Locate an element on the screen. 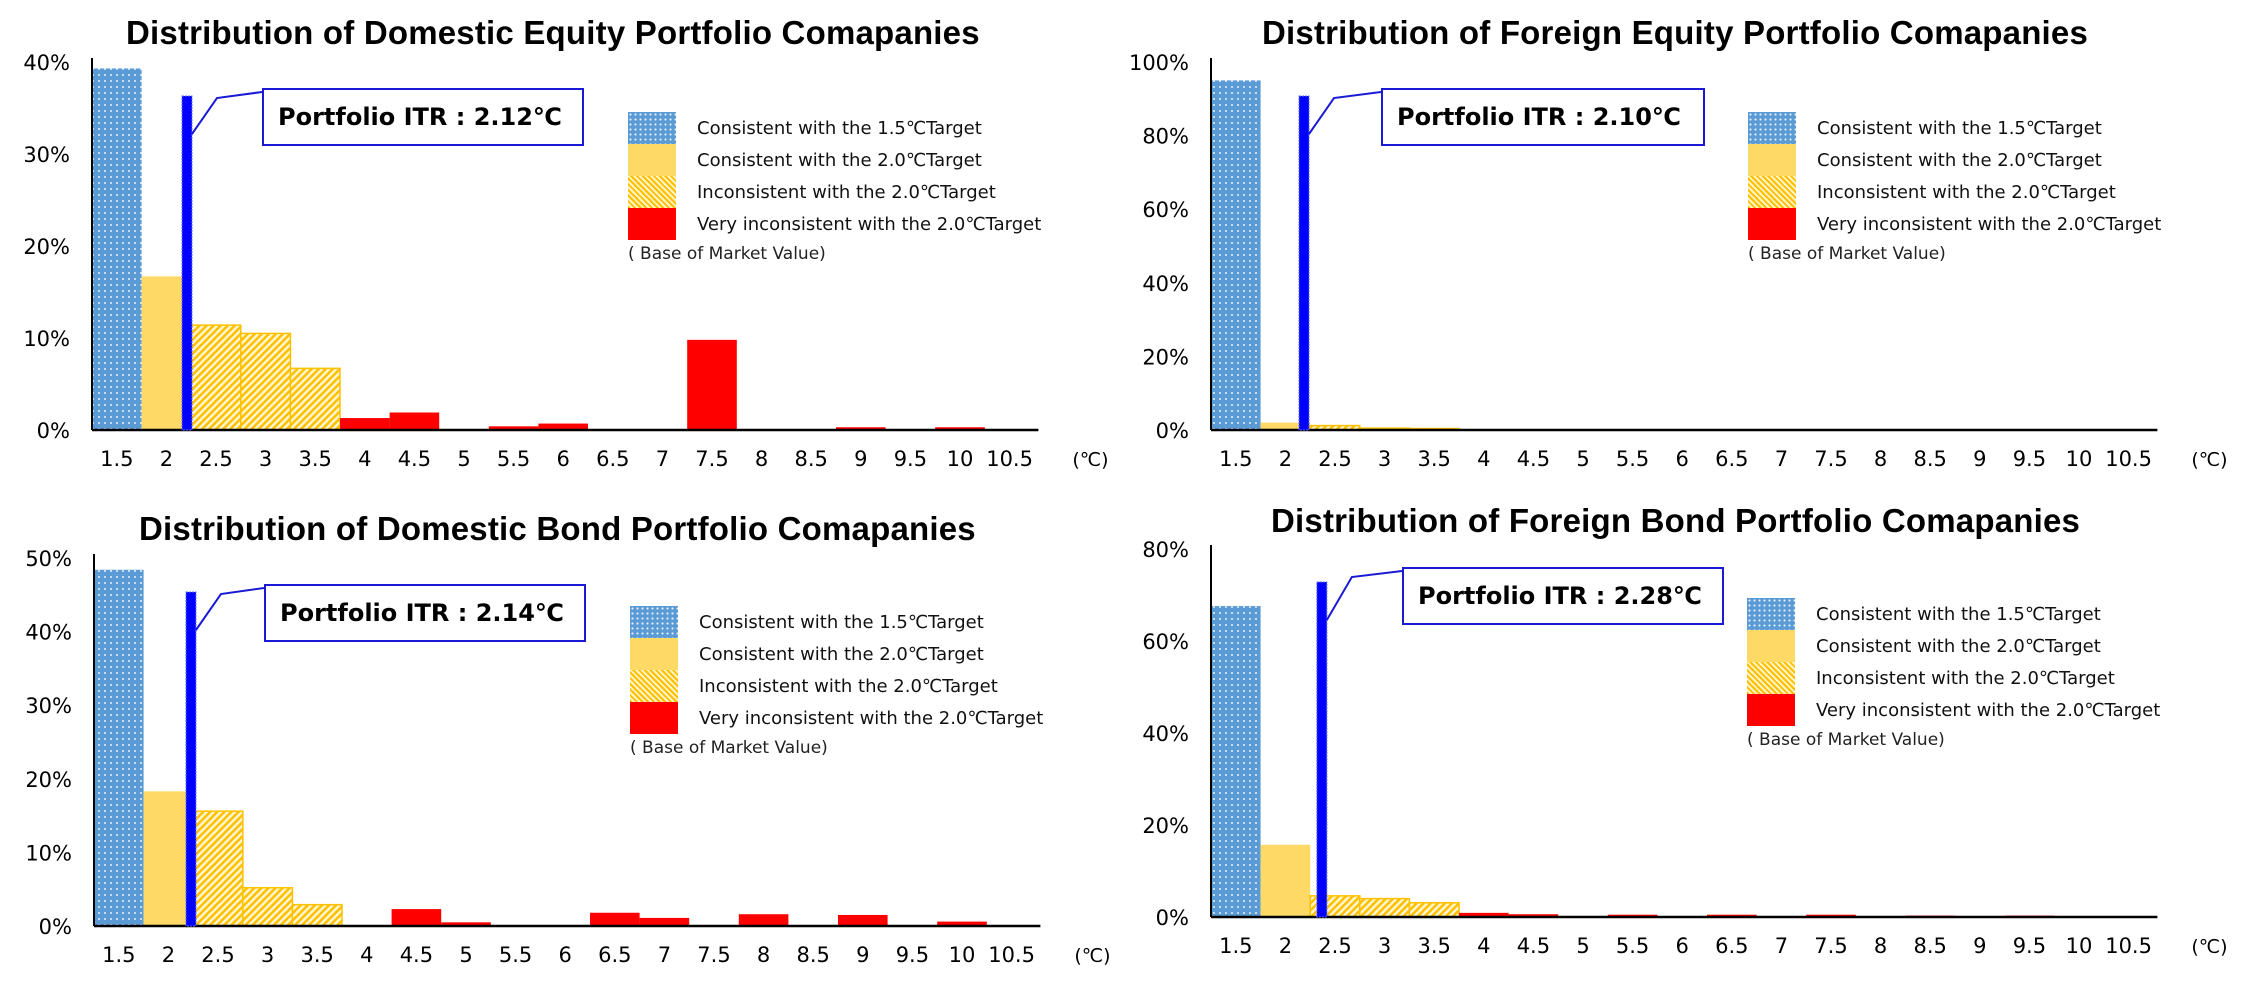 The image size is (2242, 981). y-tick-label: 100% is located at coordinates (1159, 63).